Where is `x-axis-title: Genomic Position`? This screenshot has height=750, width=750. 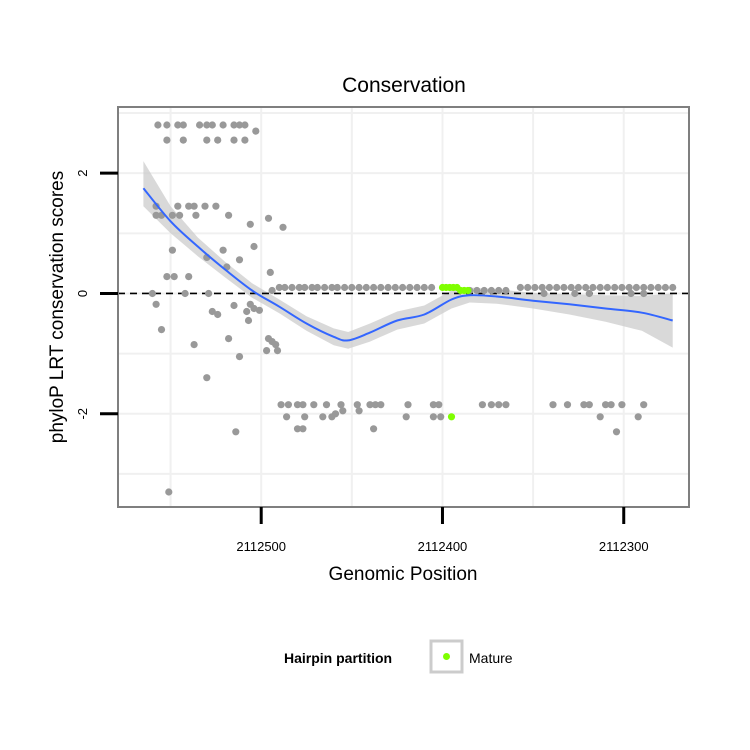
x-axis-title: Genomic Position is located at coordinates (403, 574).